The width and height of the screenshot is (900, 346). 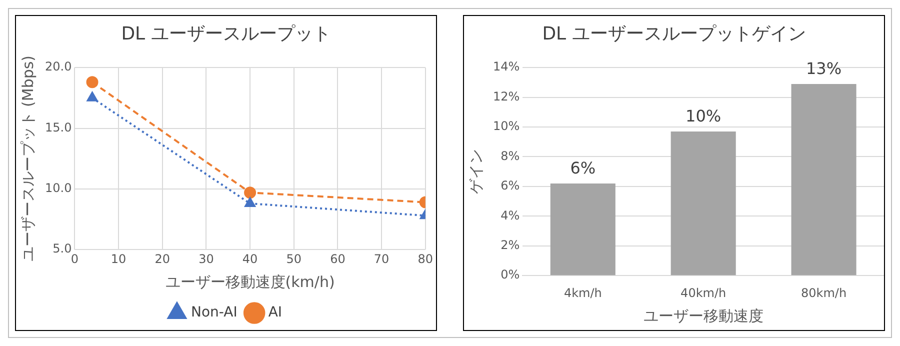 What do you see at coordinates (250, 281) in the screenshot?
I see `x-axis-title: ユーザー移動速度(km/h)` at bounding box center [250, 281].